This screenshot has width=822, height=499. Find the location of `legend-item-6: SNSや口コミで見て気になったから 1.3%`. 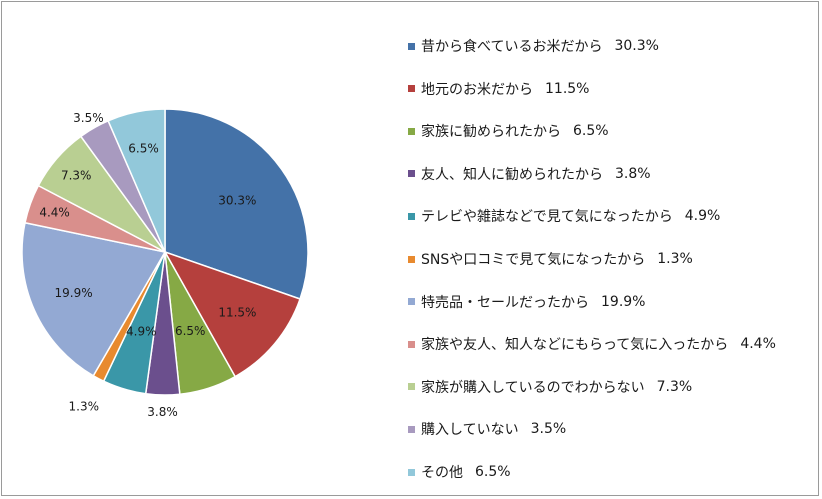

legend-item-6: SNSや口コミで見て気になったから 1.3% is located at coordinates (550, 259).